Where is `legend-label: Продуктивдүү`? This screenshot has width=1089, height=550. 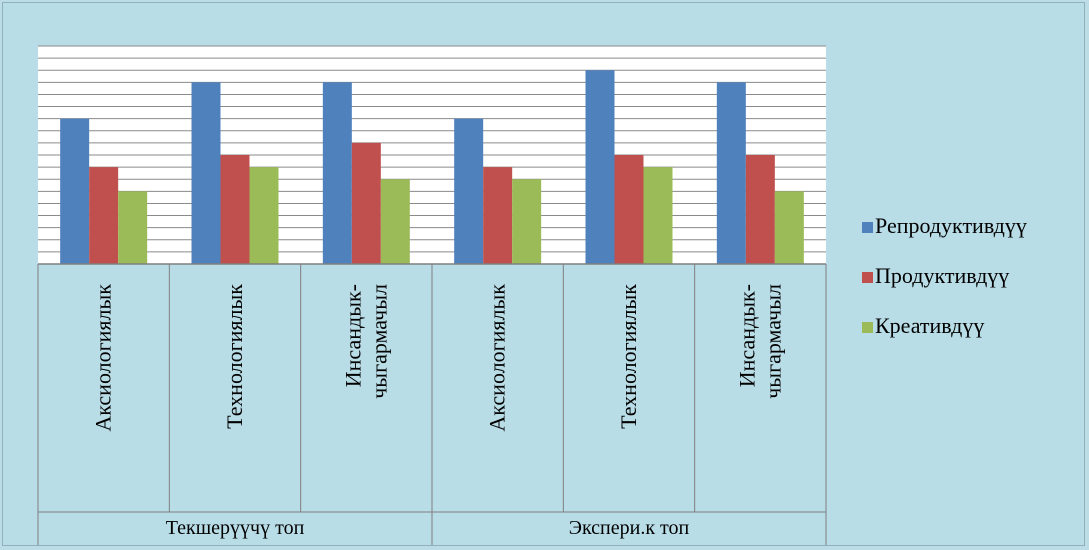
legend-label: Продуктивдүү is located at coordinates (942, 275).